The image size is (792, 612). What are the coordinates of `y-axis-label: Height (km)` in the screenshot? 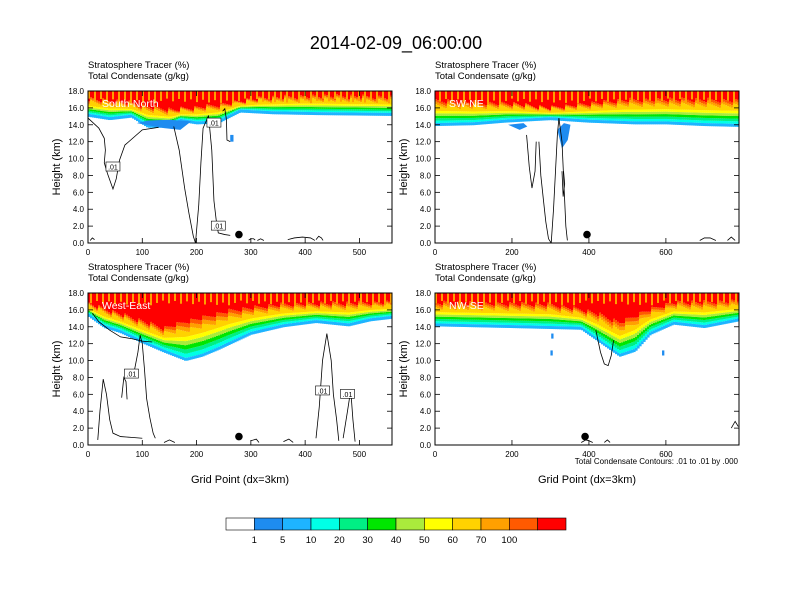 It's located at (404, 167).